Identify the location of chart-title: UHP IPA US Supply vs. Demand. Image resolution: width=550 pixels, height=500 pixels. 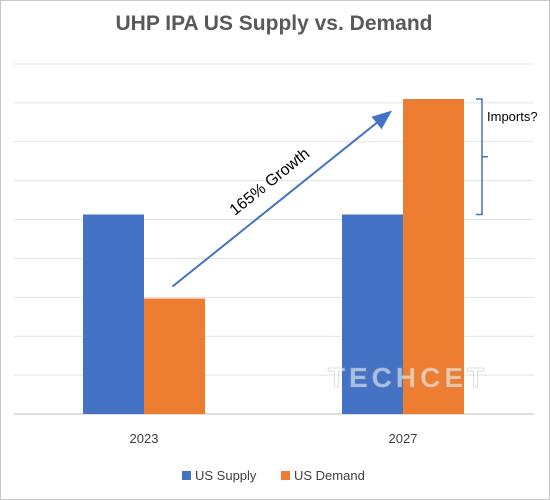
(274, 23).